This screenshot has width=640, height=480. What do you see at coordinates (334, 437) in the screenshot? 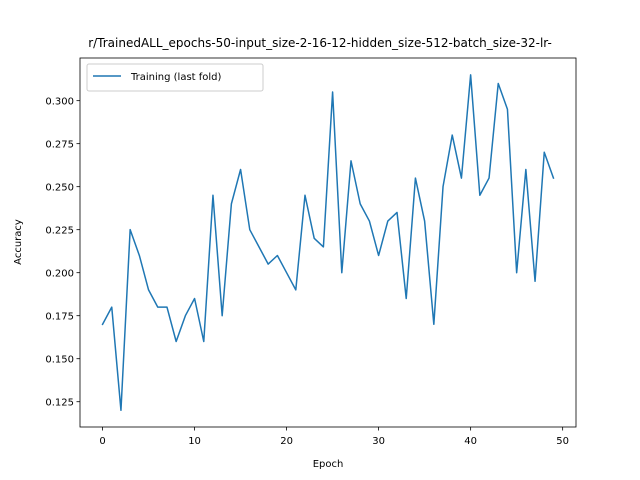
I see `x-axis: 0 10 20 30 40 50` at bounding box center [334, 437].